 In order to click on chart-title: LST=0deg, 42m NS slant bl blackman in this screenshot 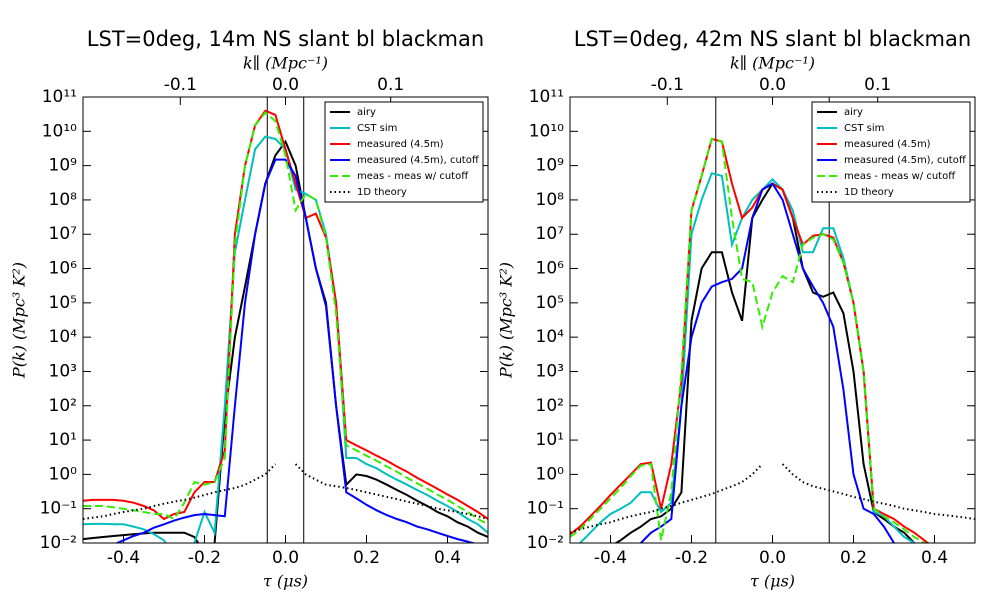, I will do `click(772, 39)`.